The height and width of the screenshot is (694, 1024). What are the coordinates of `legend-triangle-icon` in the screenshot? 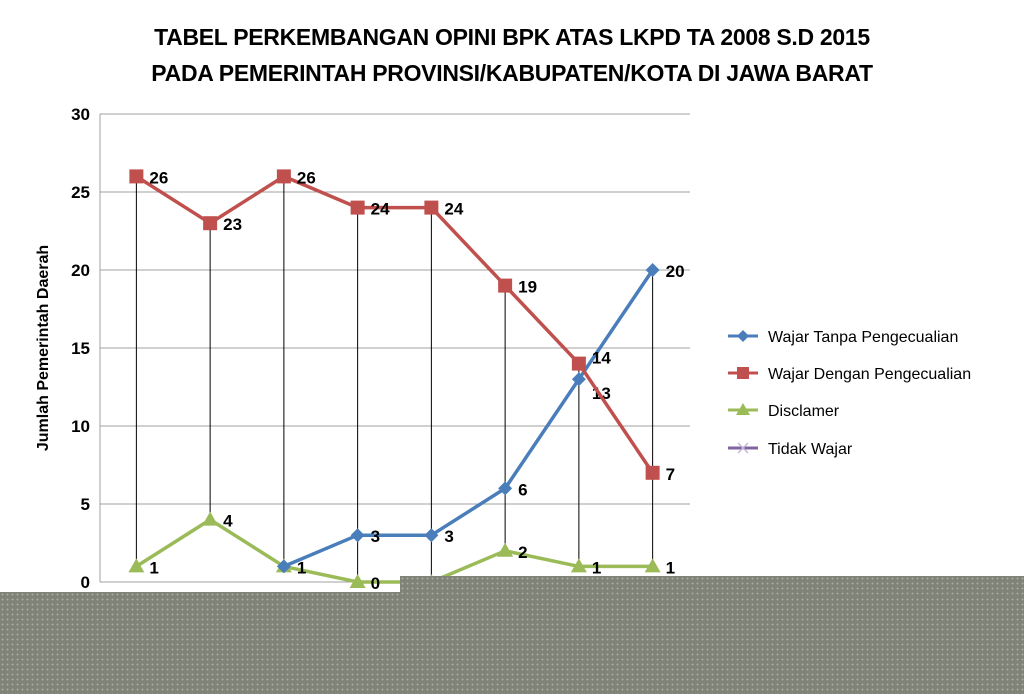 It's located at (743, 409).